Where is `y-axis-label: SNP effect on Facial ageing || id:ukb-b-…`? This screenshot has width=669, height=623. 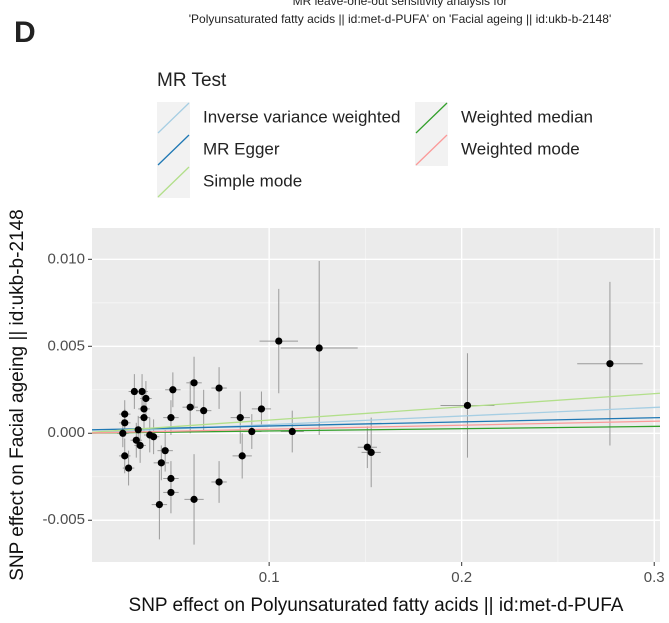
y-axis-label: SNP effect on Facial ageing || id:ukb-b-… is located at coordinates (17, 394).